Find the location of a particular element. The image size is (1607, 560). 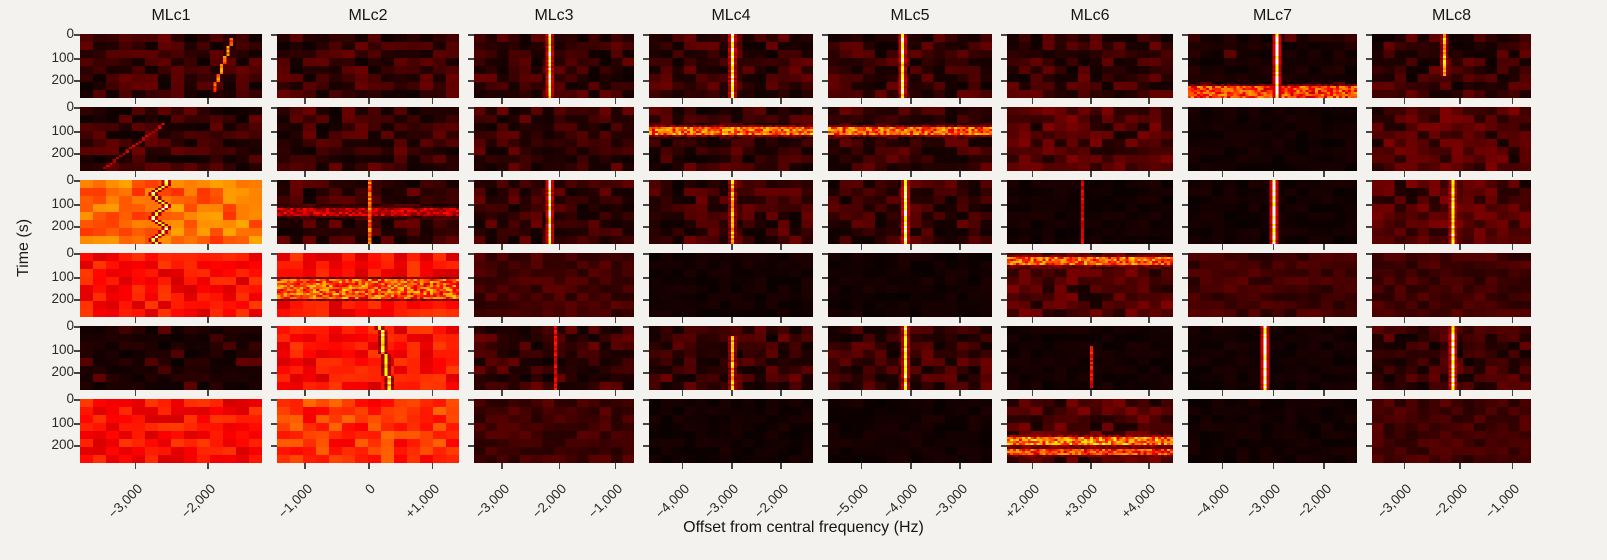

spectrogram-panel-MLc8-row4 is located at coordinates (1448, 288).